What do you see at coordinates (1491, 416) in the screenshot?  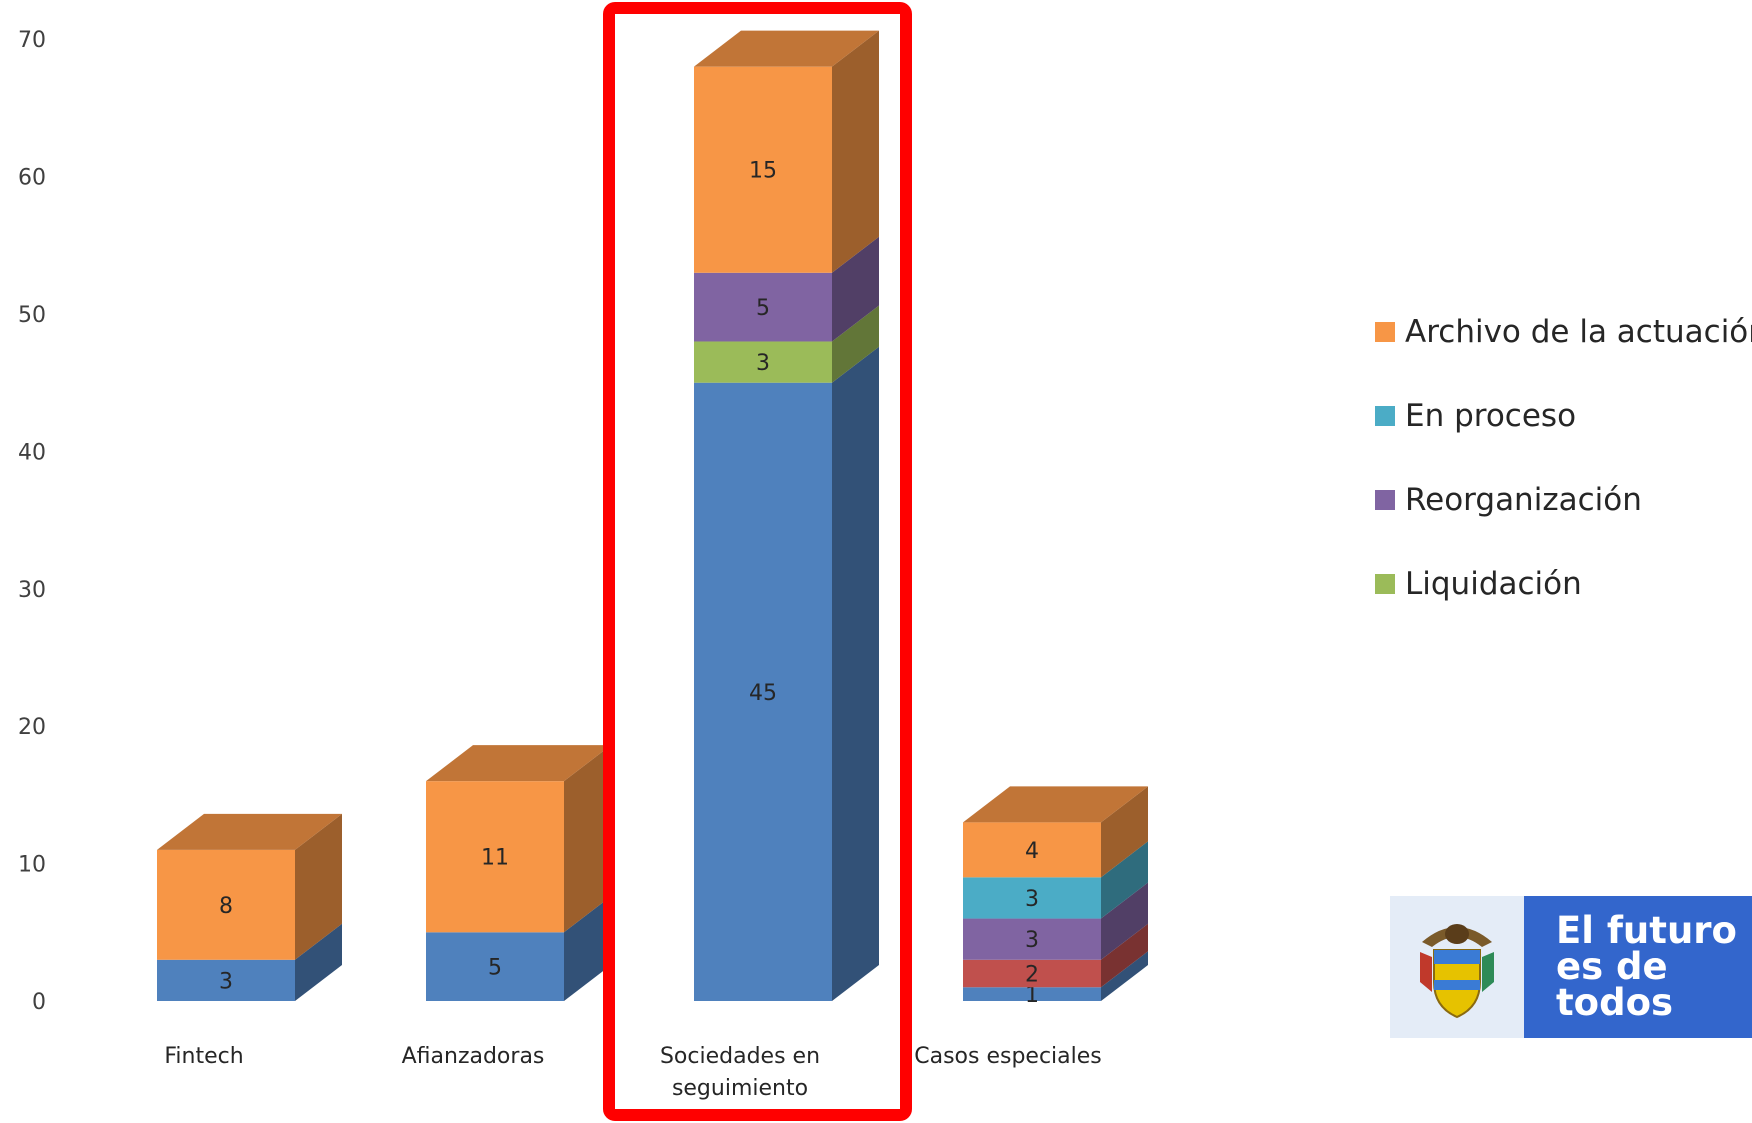 I see `legend-label: En proceso` at bounding box center [1491, 416].